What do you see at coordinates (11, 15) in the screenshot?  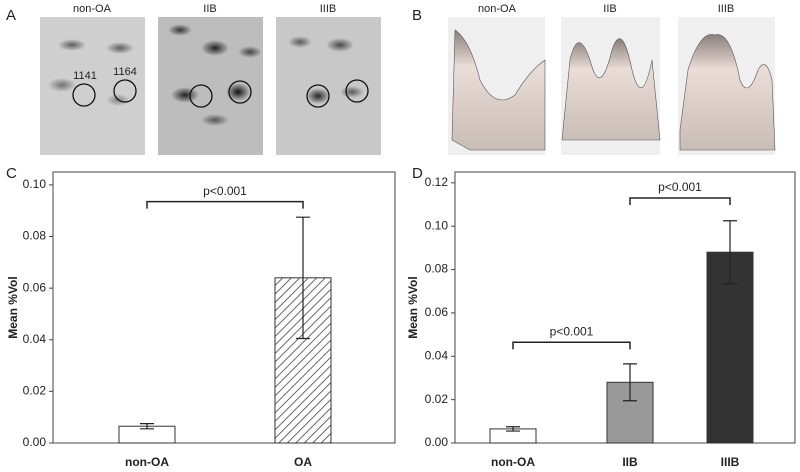 I see `panel-letter: A` at bounding box center [11, 15].